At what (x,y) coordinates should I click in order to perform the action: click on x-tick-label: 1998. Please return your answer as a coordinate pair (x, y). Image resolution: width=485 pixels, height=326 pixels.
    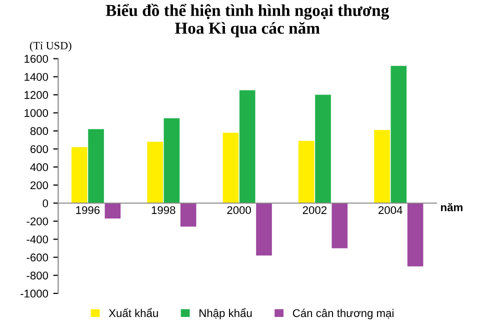
    Looking at the image, I should click on (164, 210).